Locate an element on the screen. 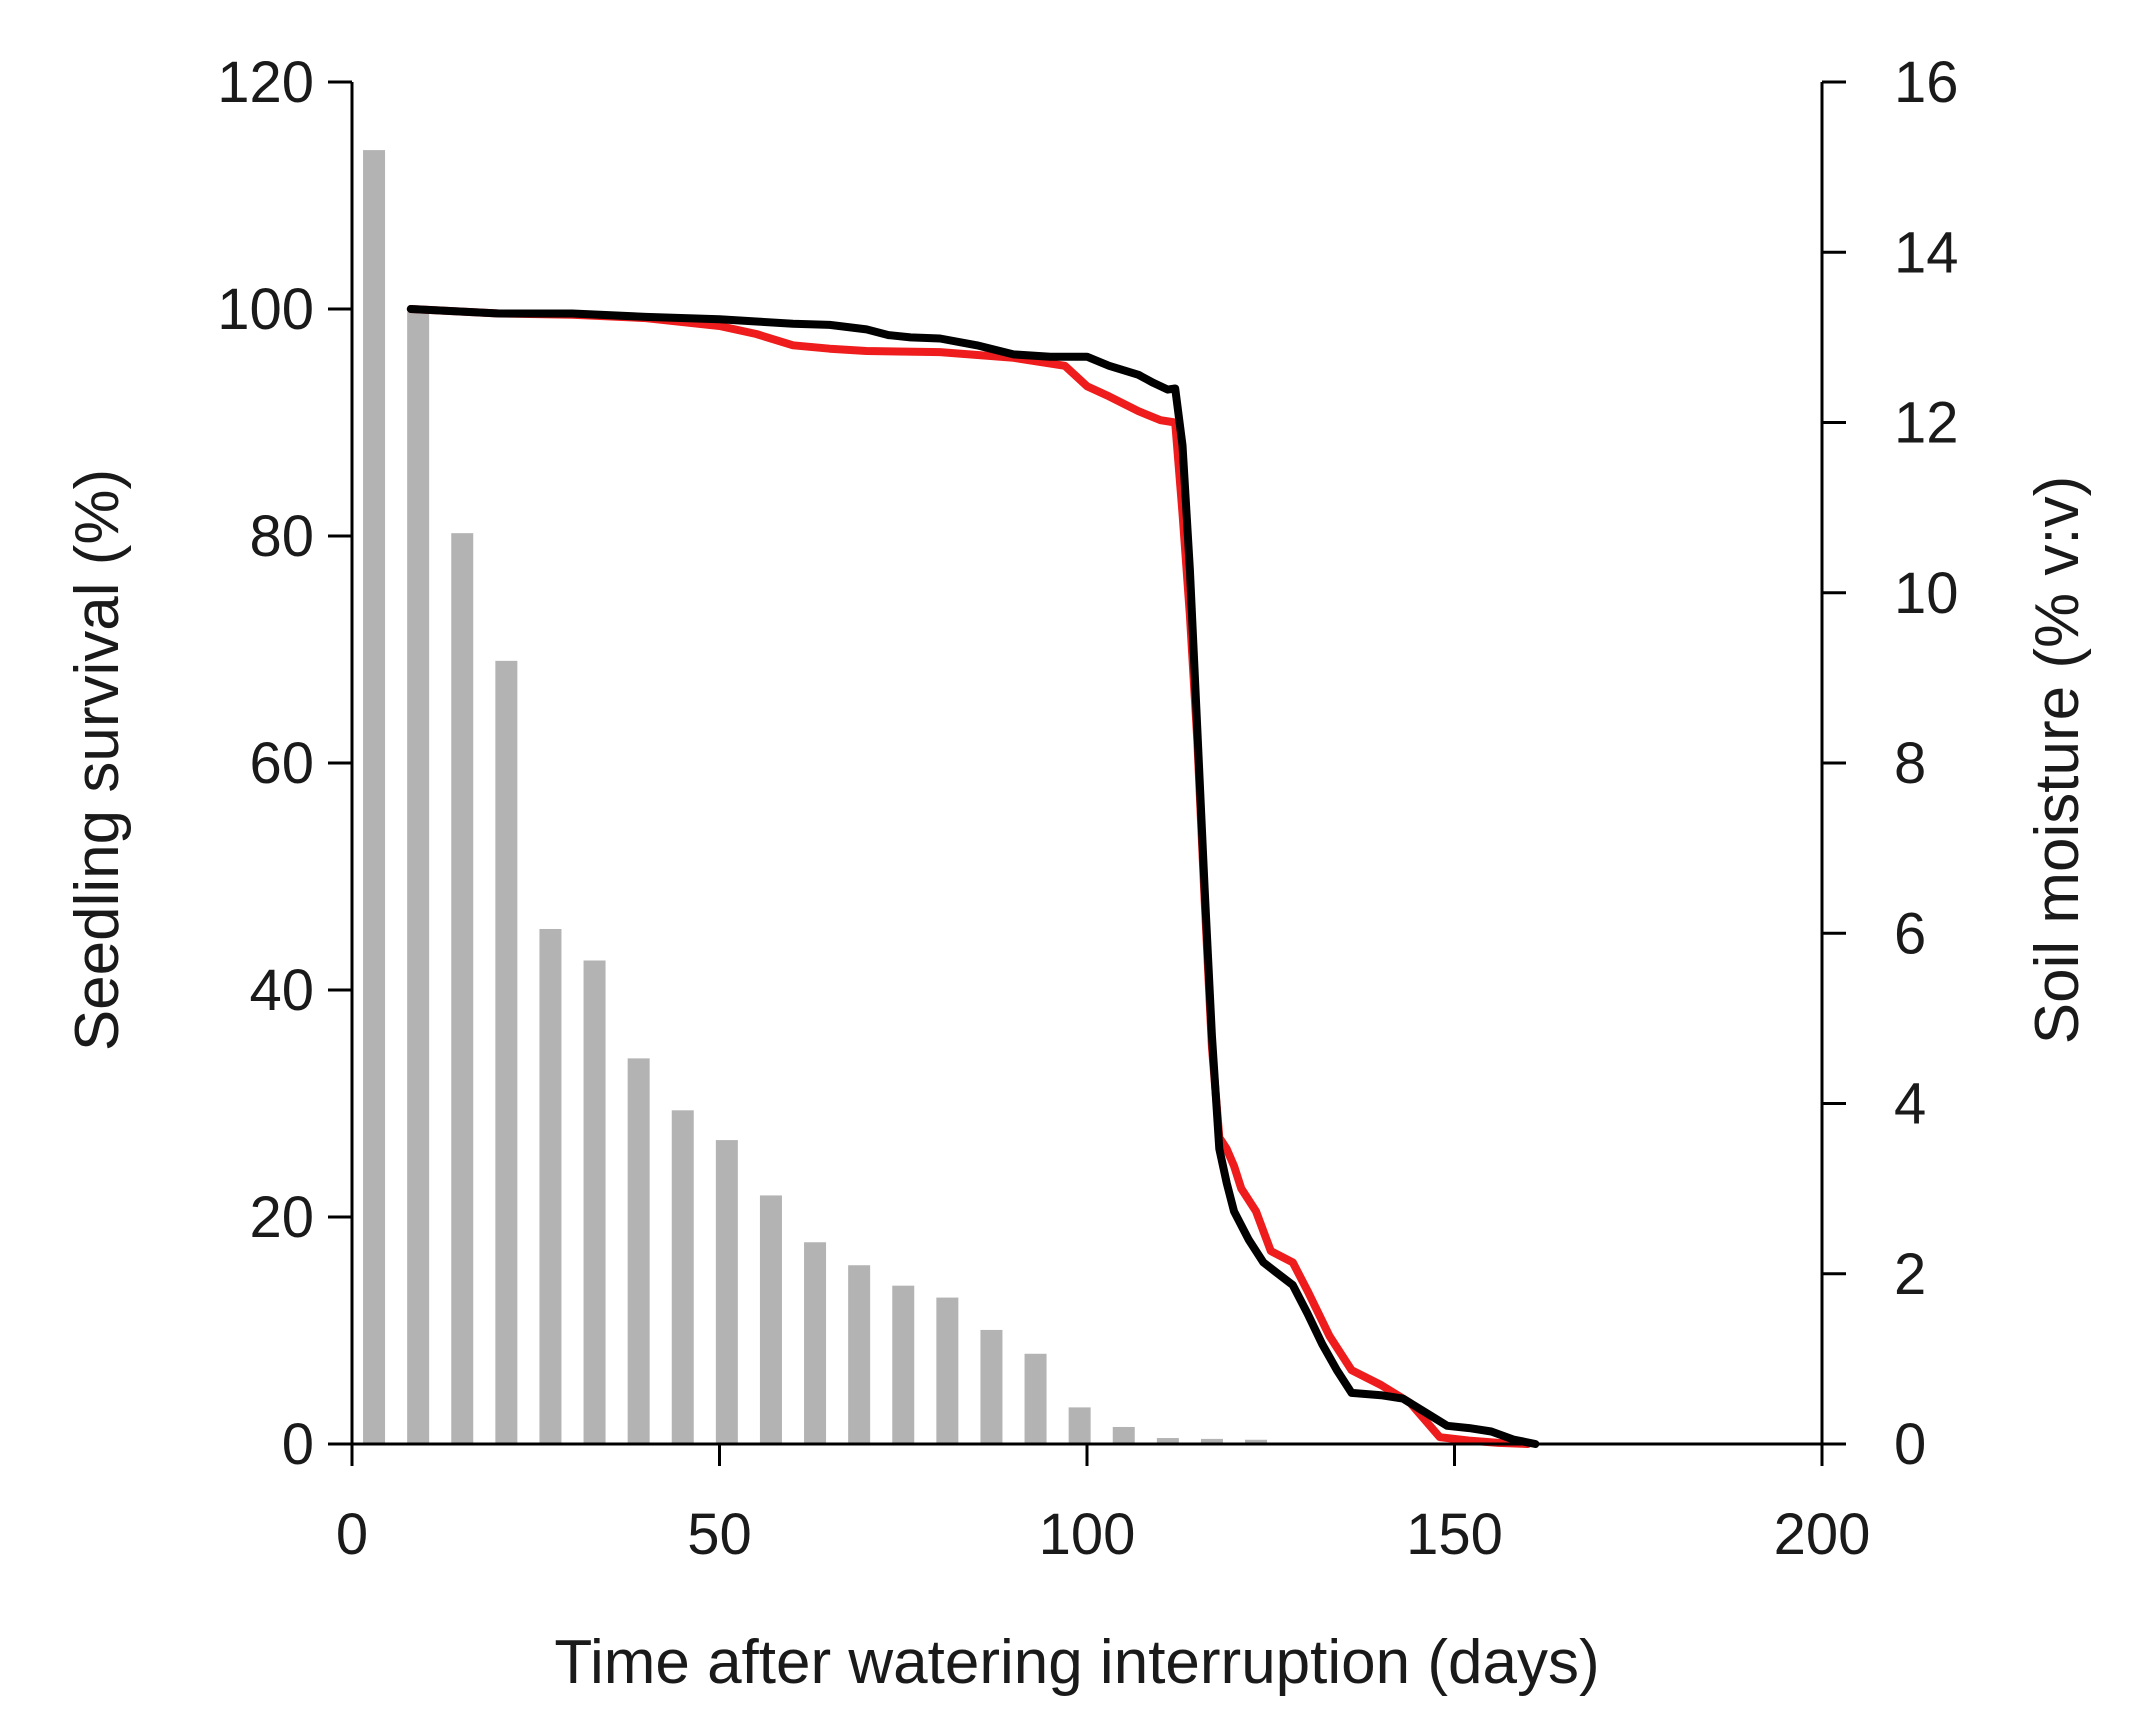 Image resolution: width=2130 pixels, height=1733 pixels. y2-tick-label: 4 is located at coordinates (1910, 1104).